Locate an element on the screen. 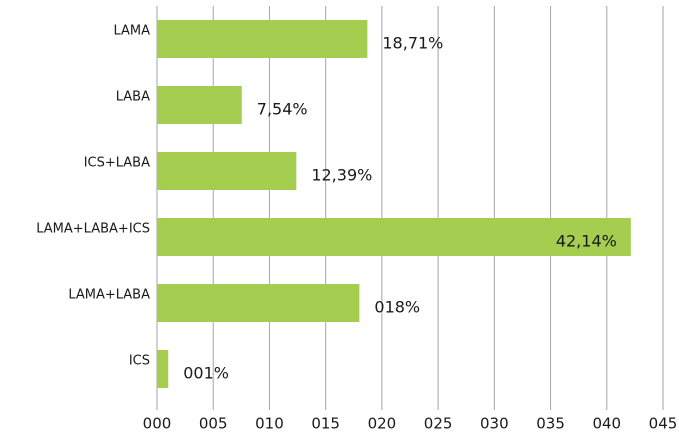 The height and width of the screenshot is (438, 679). x-tick-label: 000 is located at coordinates (157, 424).